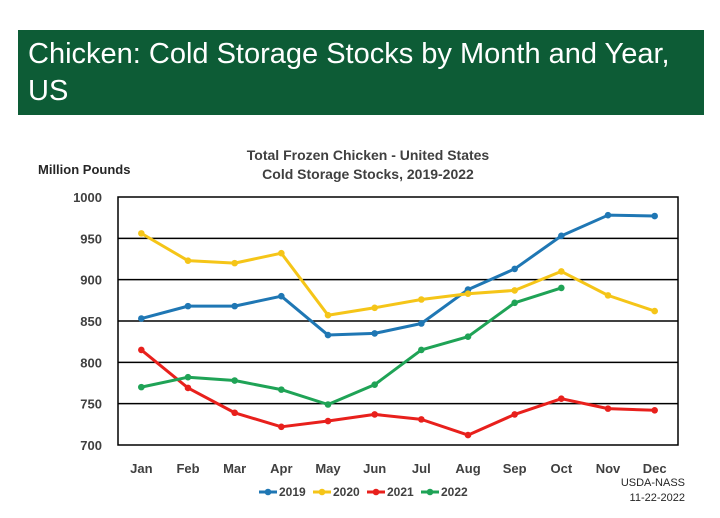 This screenshot has width=720, height=518. I want to click on chart-title-line-1: Total Frozen Chicken - United States, so click(368, 155).